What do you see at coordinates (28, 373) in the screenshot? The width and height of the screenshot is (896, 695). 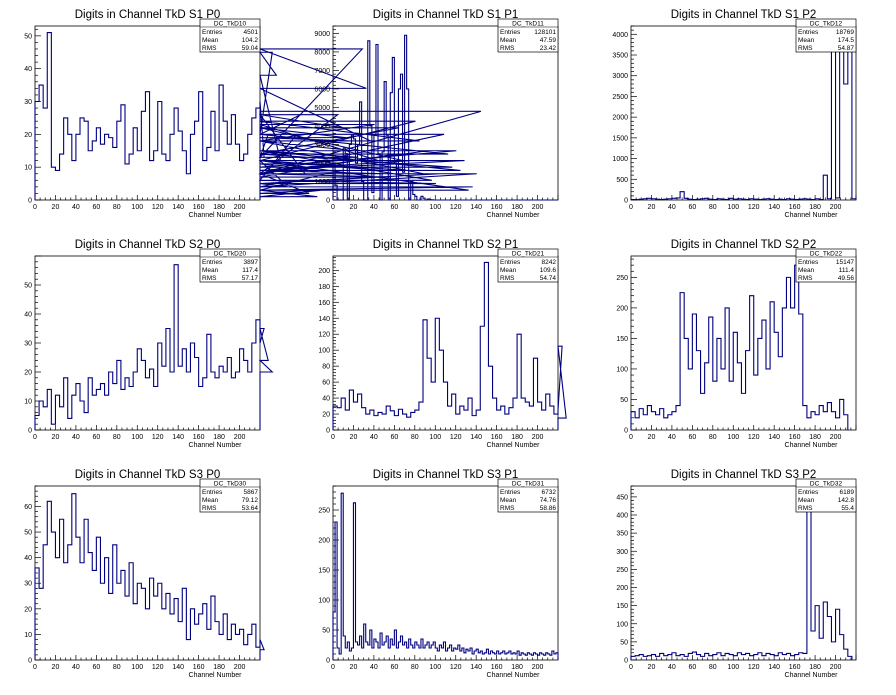 I see `y-tick-label: 20` at bounding box center [28, 373].